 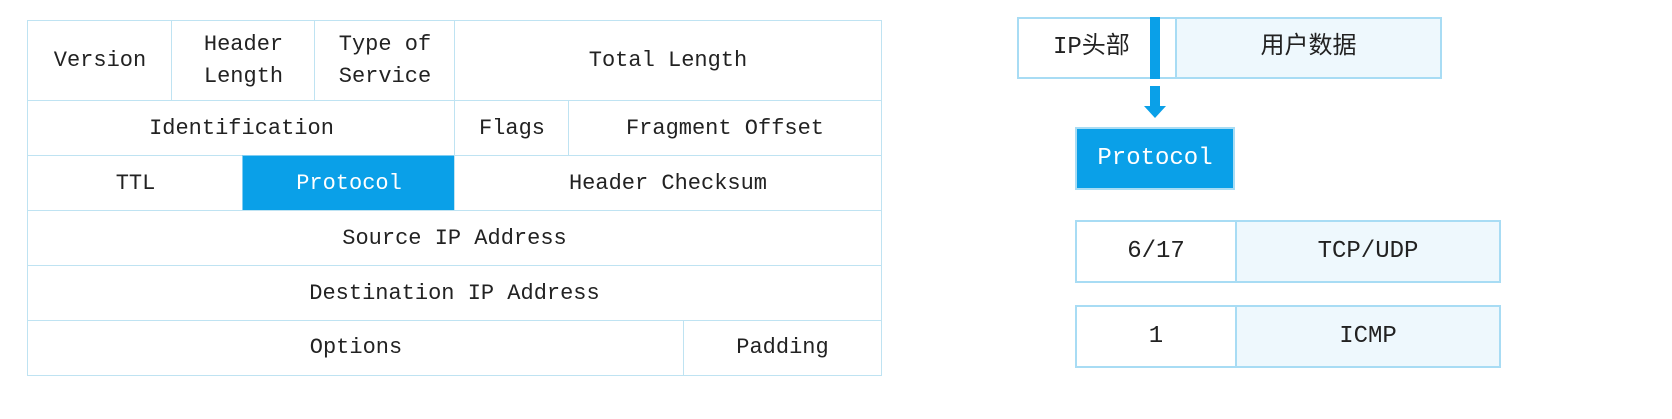 I want to click on field-identification: Identification, so click(x=241, y=128).